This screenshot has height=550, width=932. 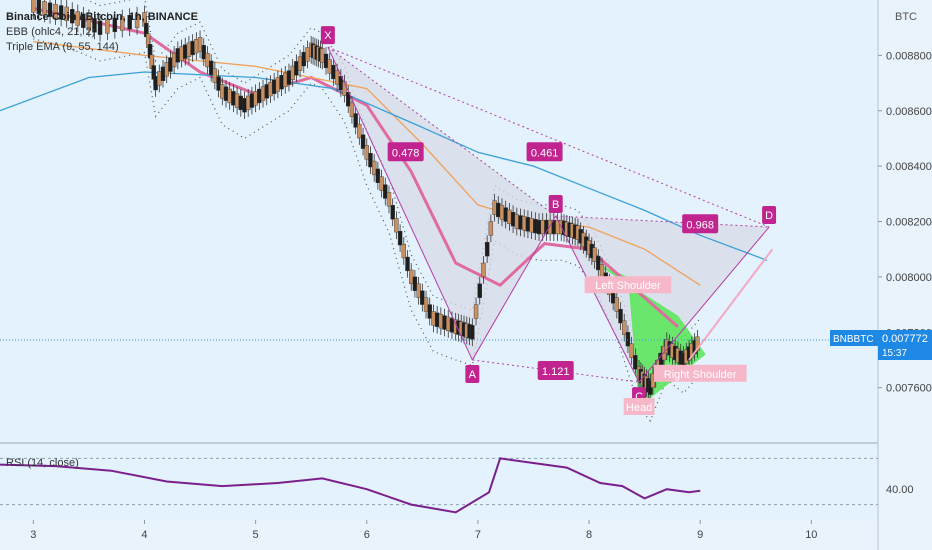 I want to click on x-tick-label: 8, so click(x=589, y=535).